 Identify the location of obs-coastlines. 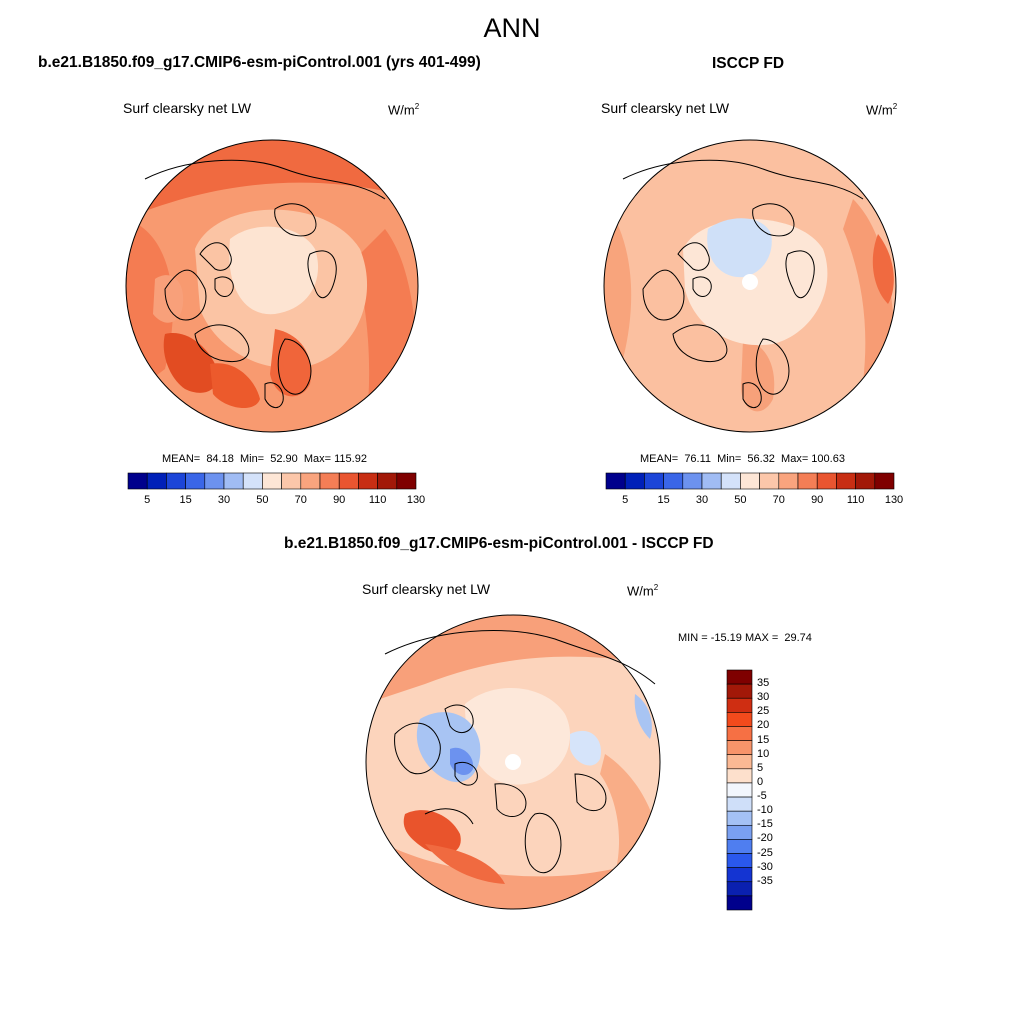
(743, 283).